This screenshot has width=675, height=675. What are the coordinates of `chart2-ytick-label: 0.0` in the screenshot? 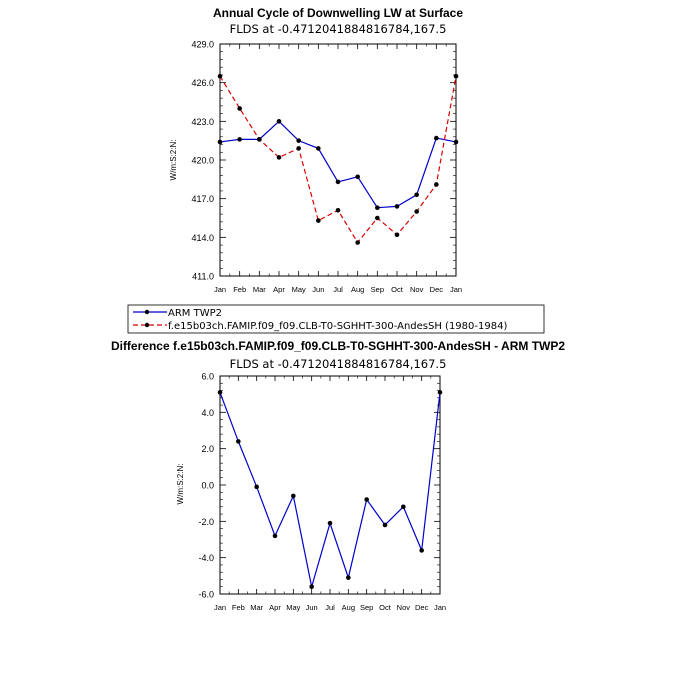 It's located at (207, 486).